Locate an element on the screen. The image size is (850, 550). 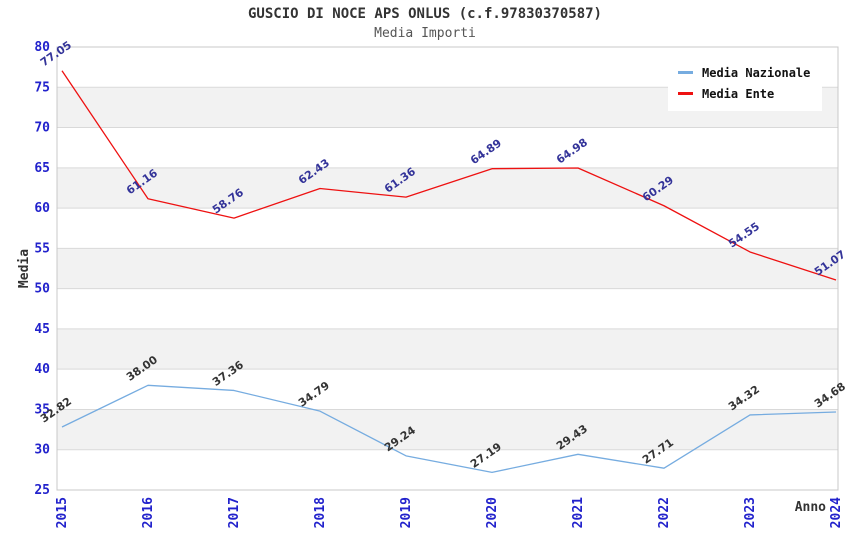
x-tick-label: 2018 is located at coordinates (320, 512).